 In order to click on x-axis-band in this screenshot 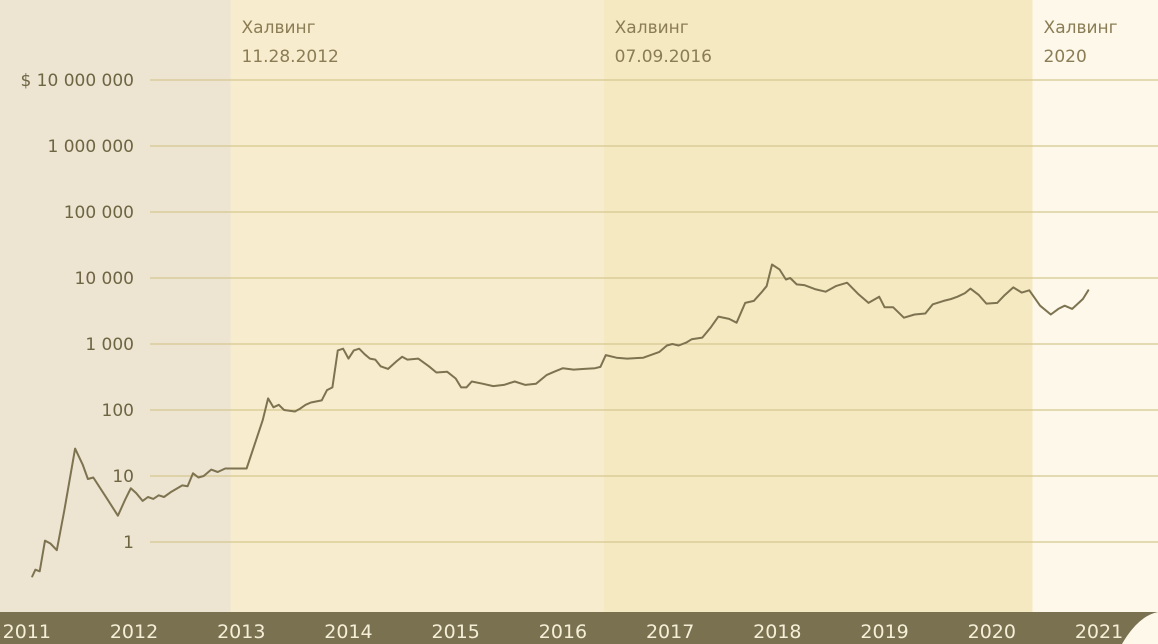, I will do `click(579, 628)`.